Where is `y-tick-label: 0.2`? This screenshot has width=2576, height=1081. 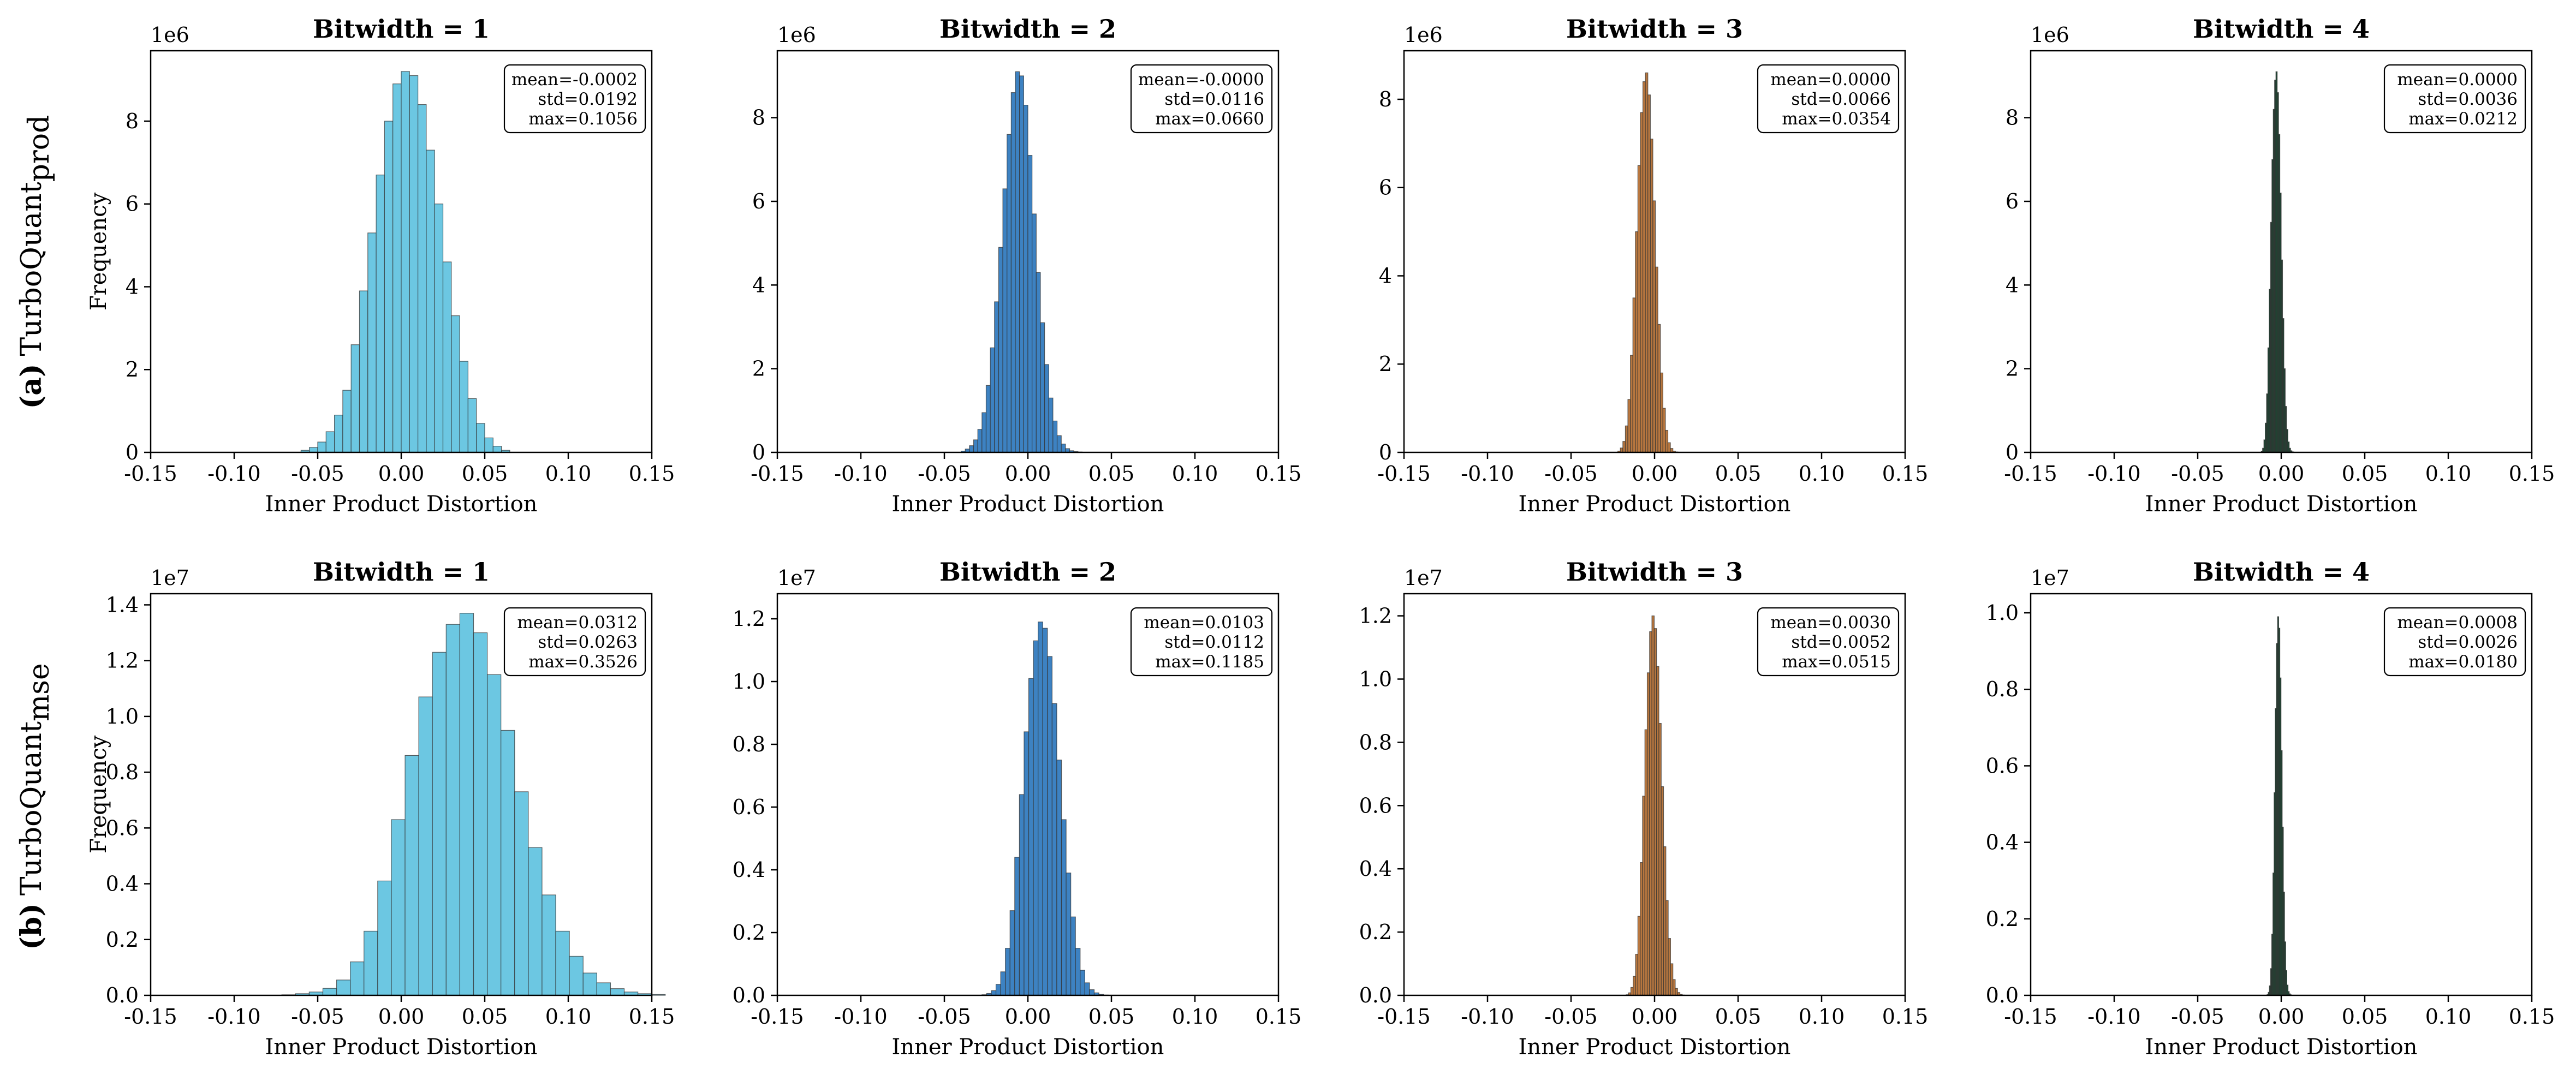
y-tick-label: 0.2 is located at coordinates (749, 933).